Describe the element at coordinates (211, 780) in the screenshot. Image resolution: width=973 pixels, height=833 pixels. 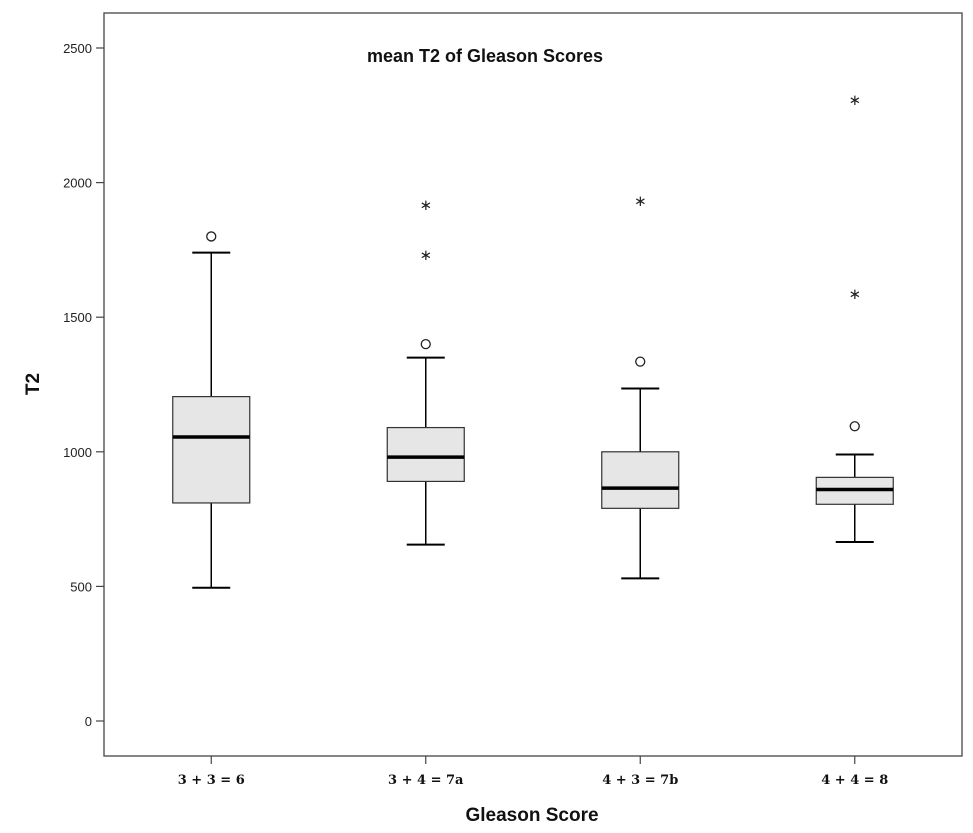
I see `x-tick-label: 3 + 3 = 6` at that location.